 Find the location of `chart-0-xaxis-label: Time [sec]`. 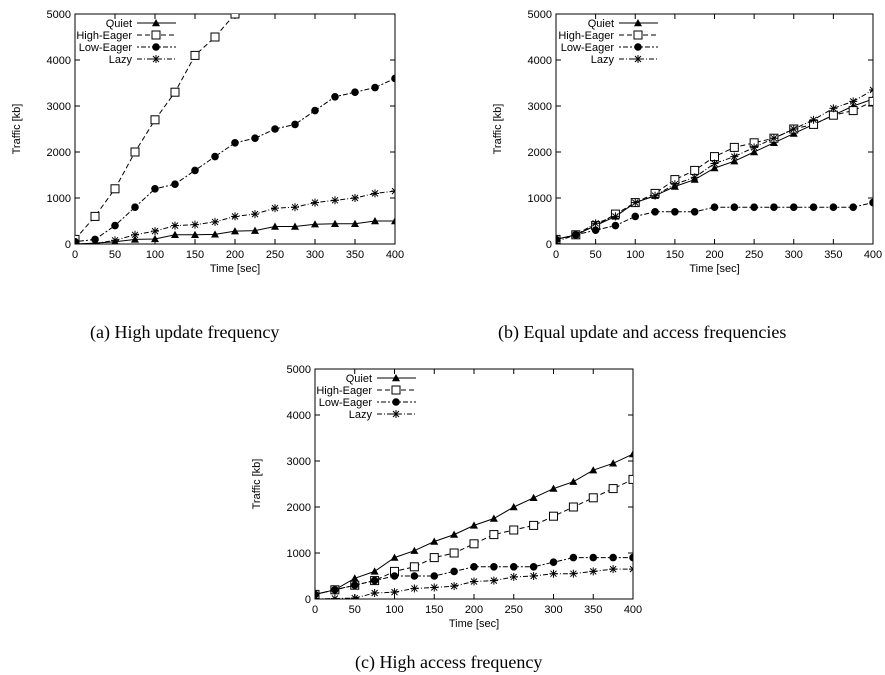

chart-0-xaxis-label: Time [sec] is located at coordinates (235, 269).